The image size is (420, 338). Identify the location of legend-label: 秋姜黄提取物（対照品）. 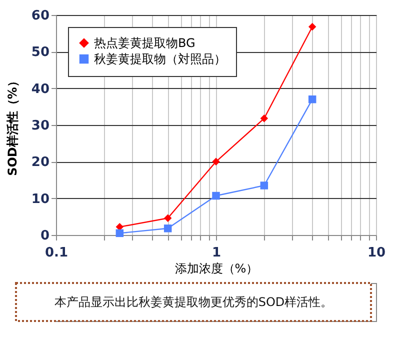
(160, 59).